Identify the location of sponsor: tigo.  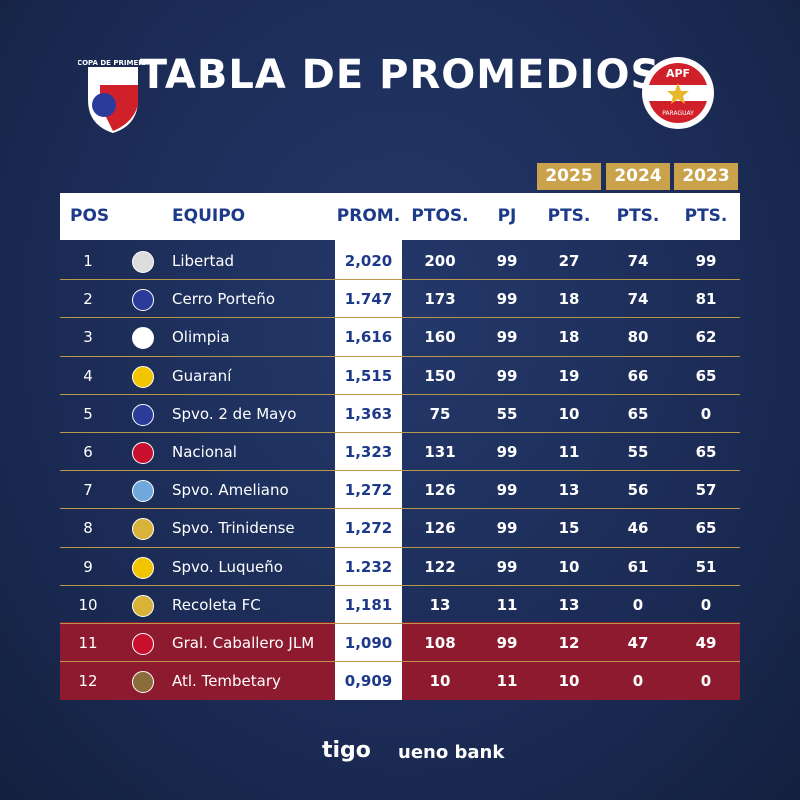
(346, 750).